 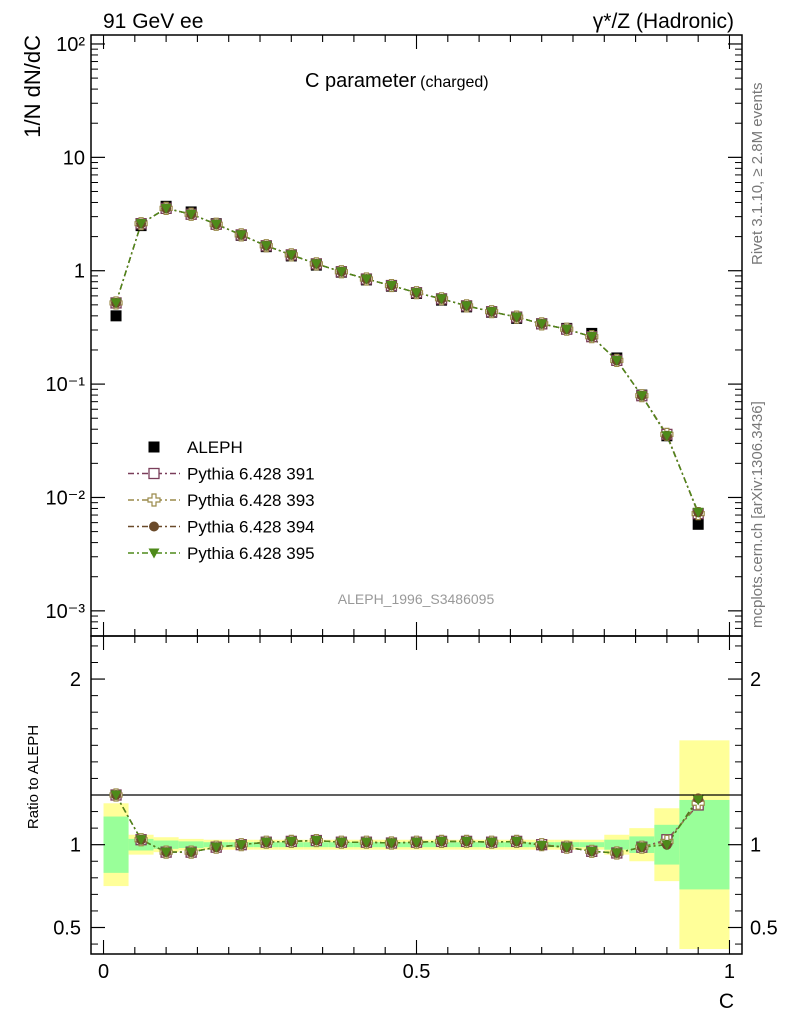 What do you see at coordinates (154, 447) in the screenshot?
I see `legend-marker-data` at bounding box center [154, 447].